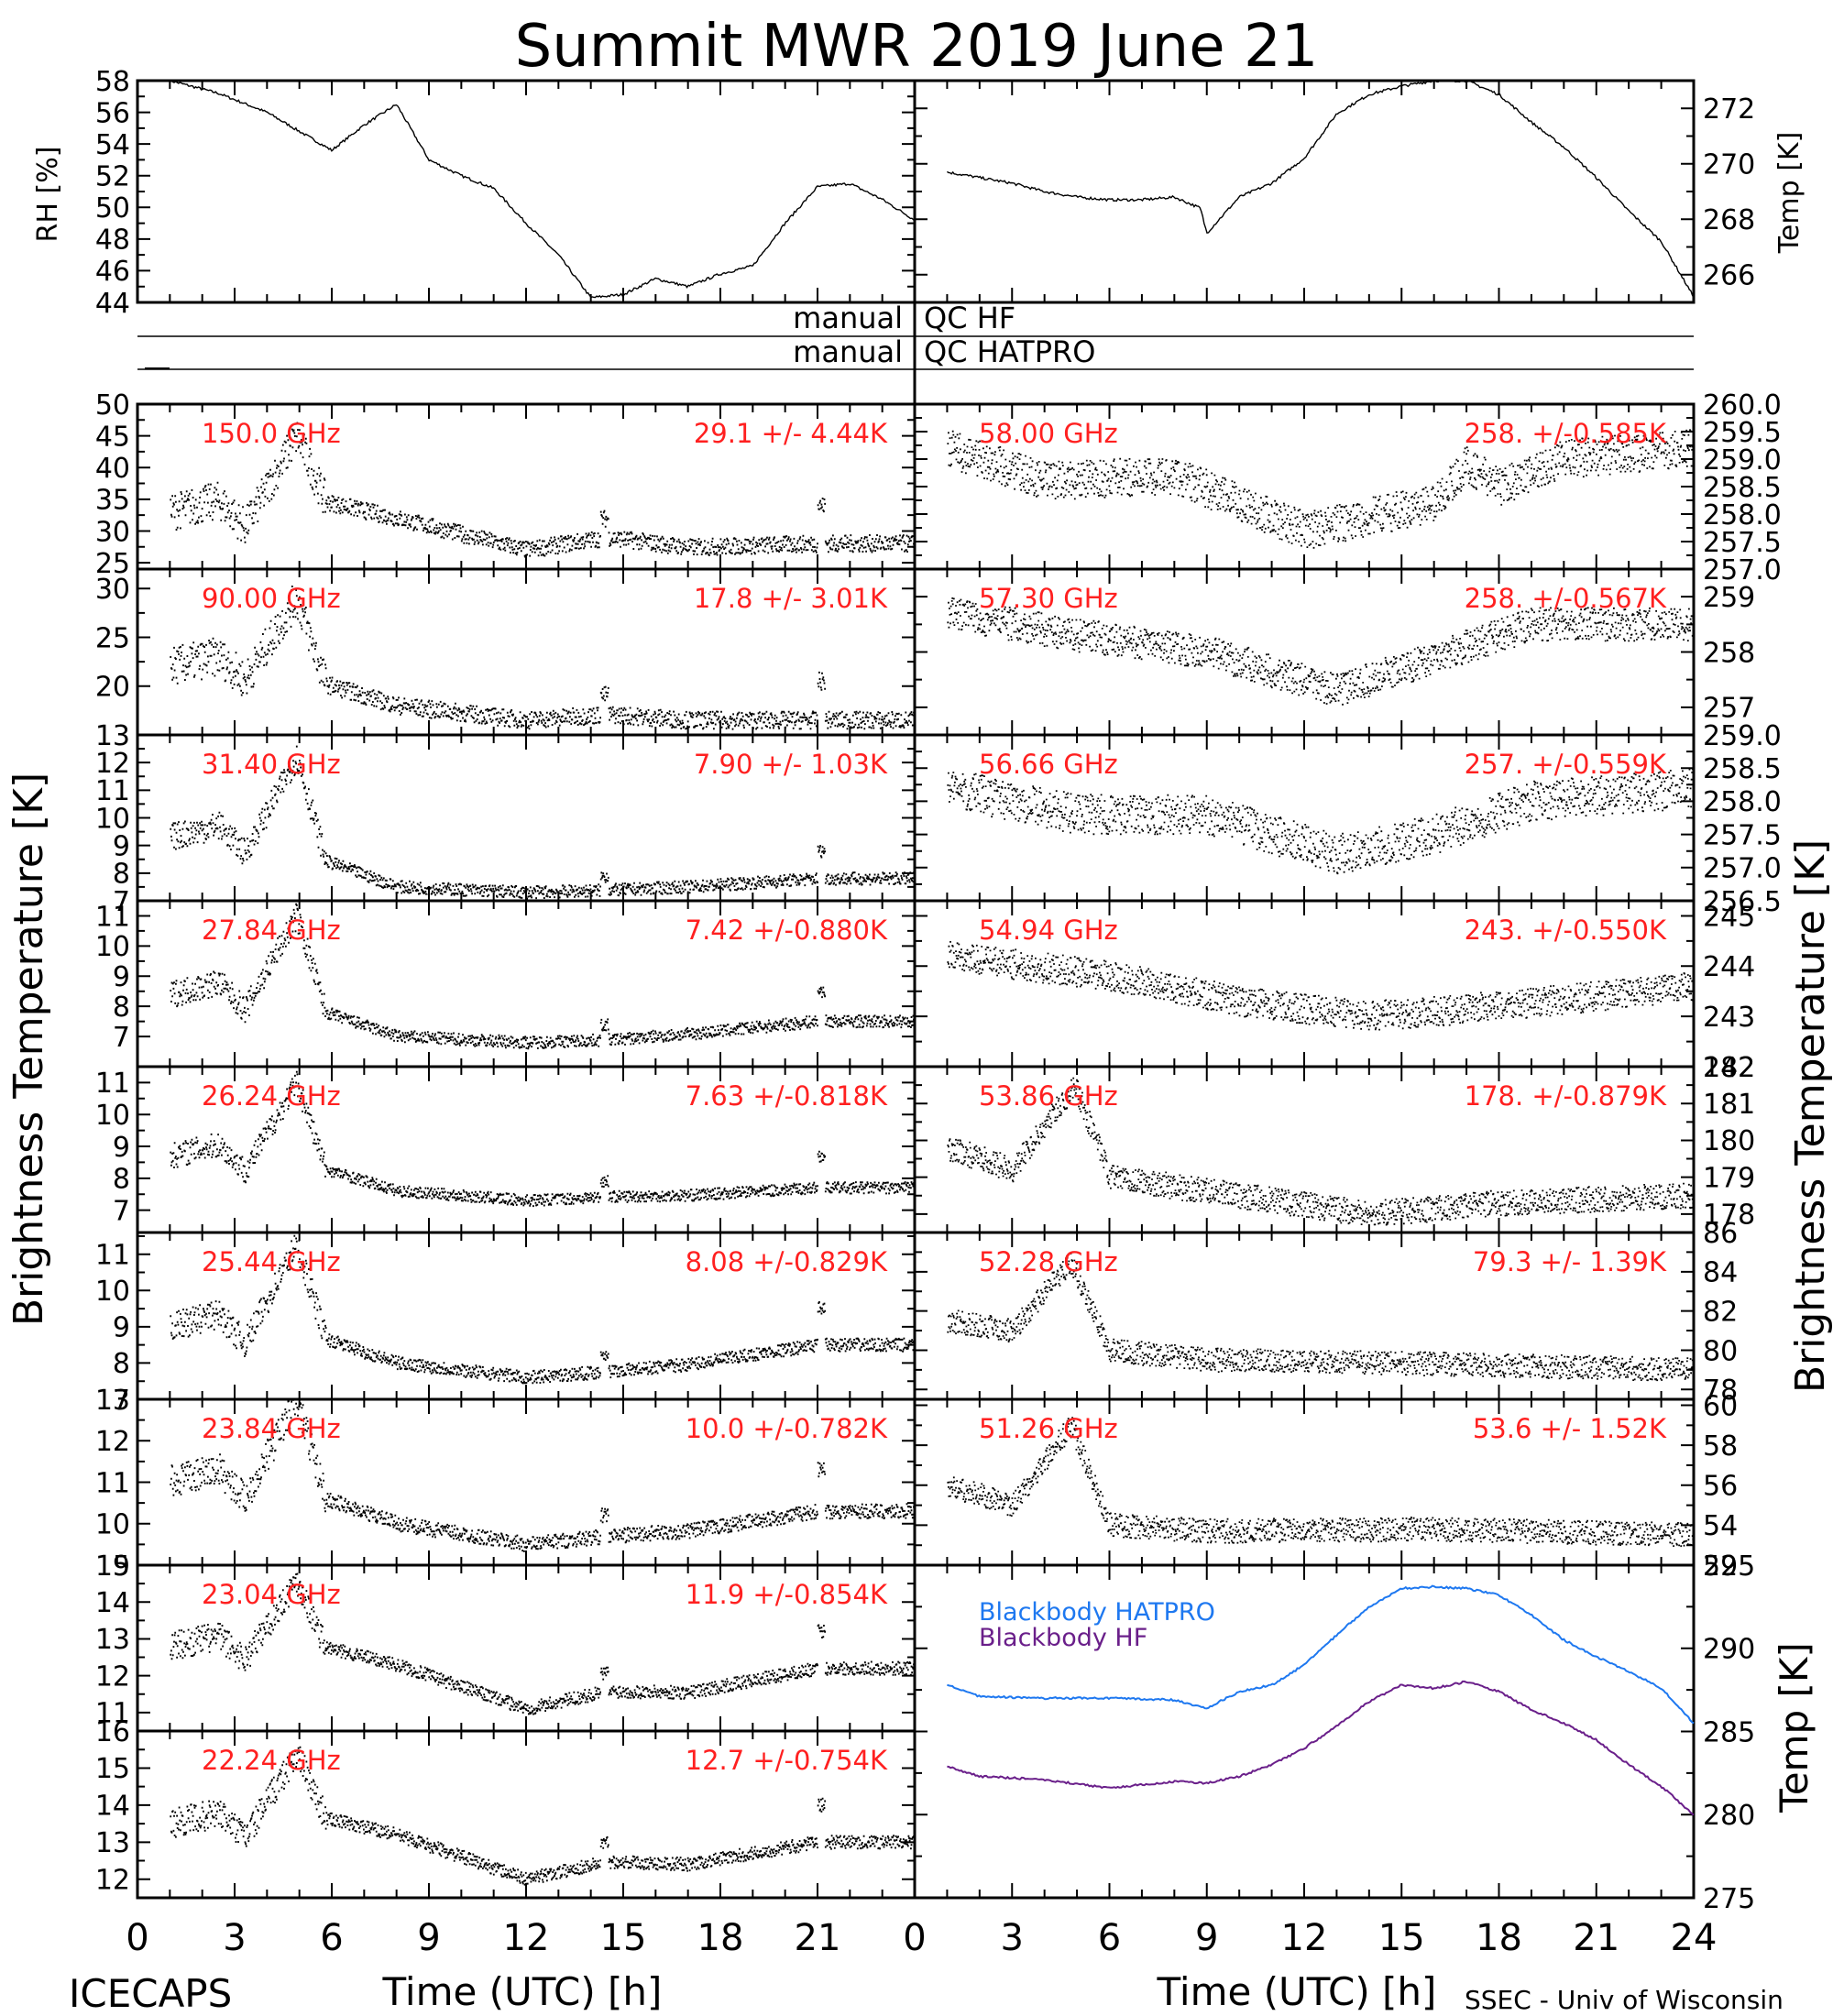  What do you see at coordinates (969, 318) in the screenshot?
I see `qc-label-right: QC HF` at bounding box center [969, 318].